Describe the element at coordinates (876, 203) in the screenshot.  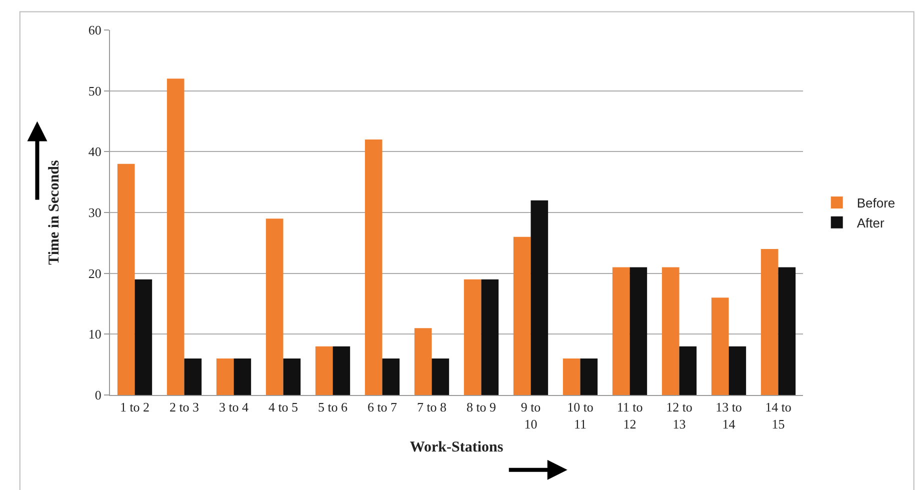
I see `legend-label: Before` at that location.